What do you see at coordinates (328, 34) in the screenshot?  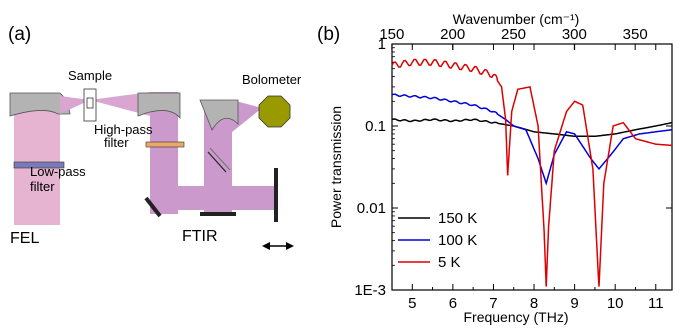 I see `panel-b-label: (b)` at bounding box center [328, 34].